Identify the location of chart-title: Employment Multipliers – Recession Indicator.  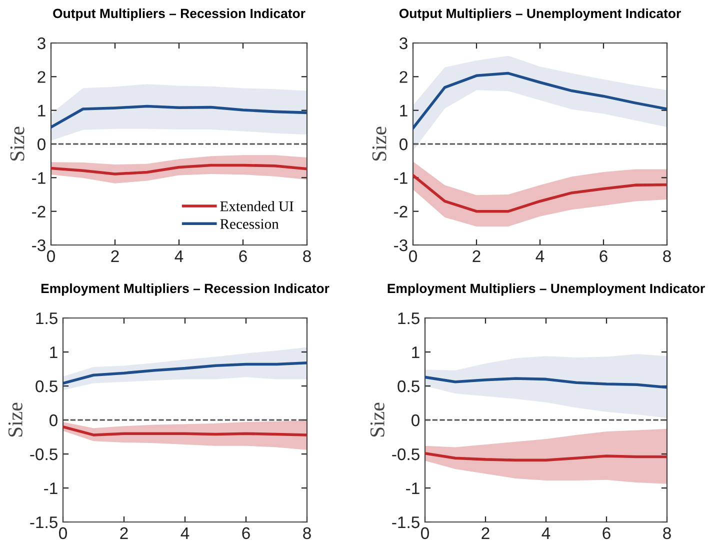
(185, 289).